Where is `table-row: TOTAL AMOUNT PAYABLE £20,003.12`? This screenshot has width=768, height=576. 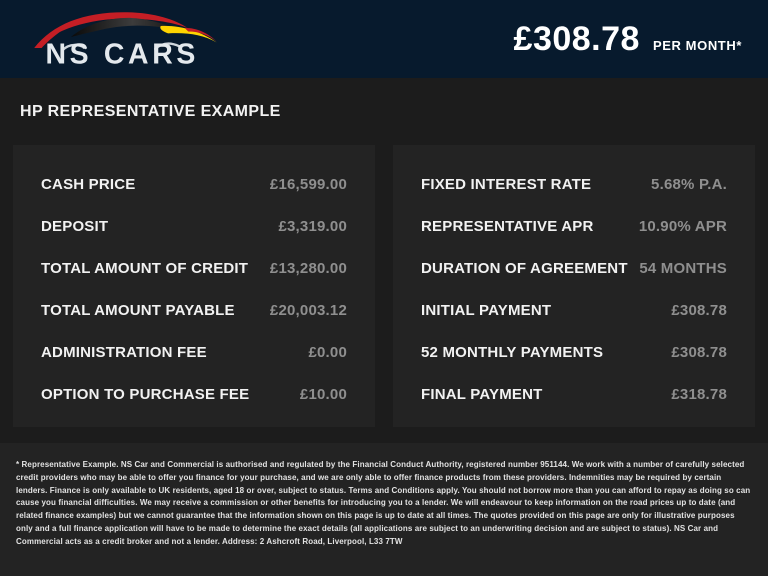
table-row: TOTAL AMOUNT PAYABLE £20,003.12 is located at coordinates (194, 310).